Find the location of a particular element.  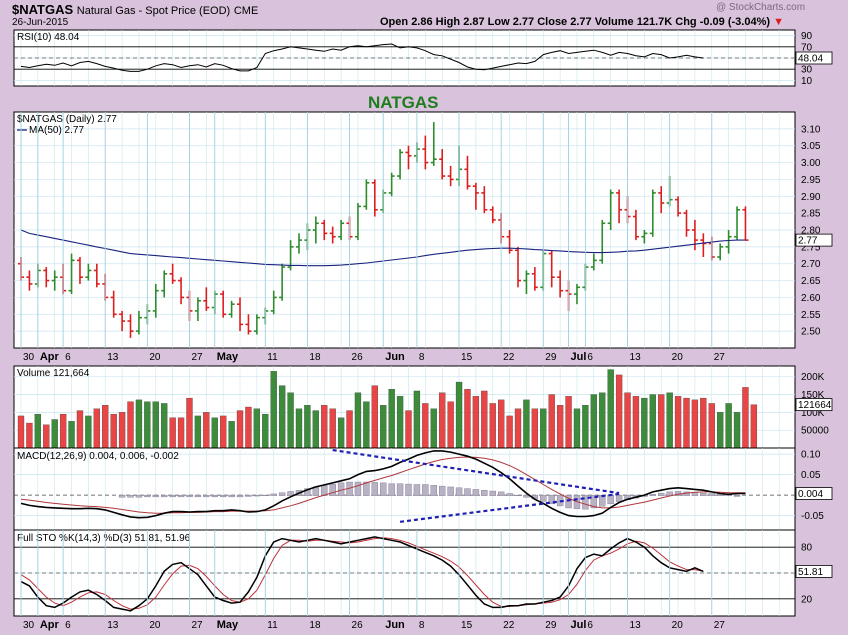

macd-legend: MACD(12,26,9) 0.004, 0.006, -0.002 is located at coordinates (98, 456).